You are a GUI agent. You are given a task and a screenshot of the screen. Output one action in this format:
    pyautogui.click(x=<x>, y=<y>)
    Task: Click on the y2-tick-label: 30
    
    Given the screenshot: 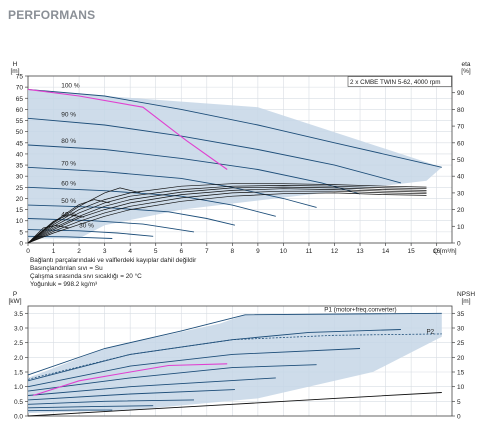 What is the action you would take?
    pyautogui.click(x=461, y=193)
    